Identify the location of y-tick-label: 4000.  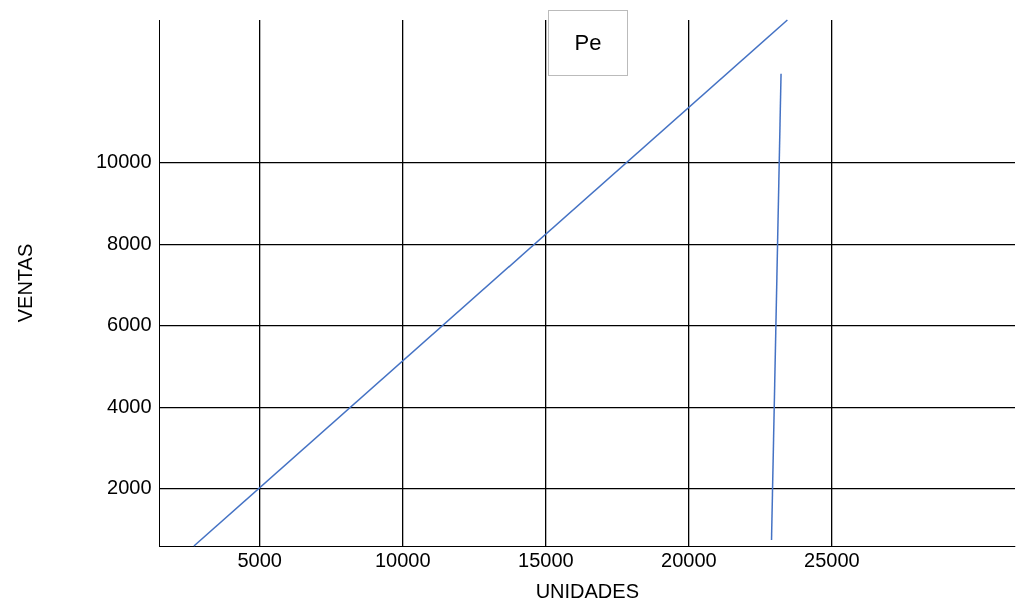
(129, 405).